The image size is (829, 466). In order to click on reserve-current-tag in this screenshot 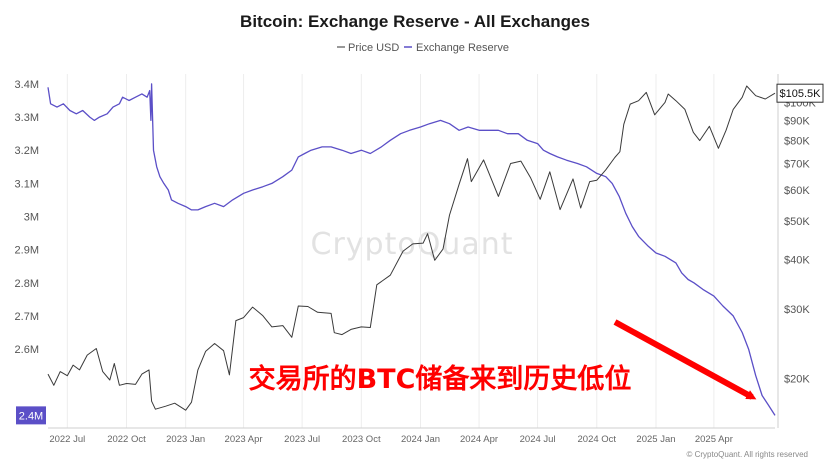, I will do `click(31, 415)`.